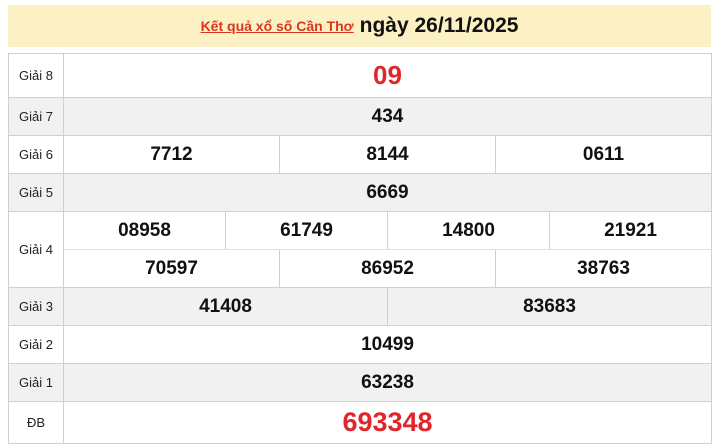  What do you see at coordinates (145, 230) in the screenshot?
I see `prize-number: 08958` at bounding box center [145, 230].